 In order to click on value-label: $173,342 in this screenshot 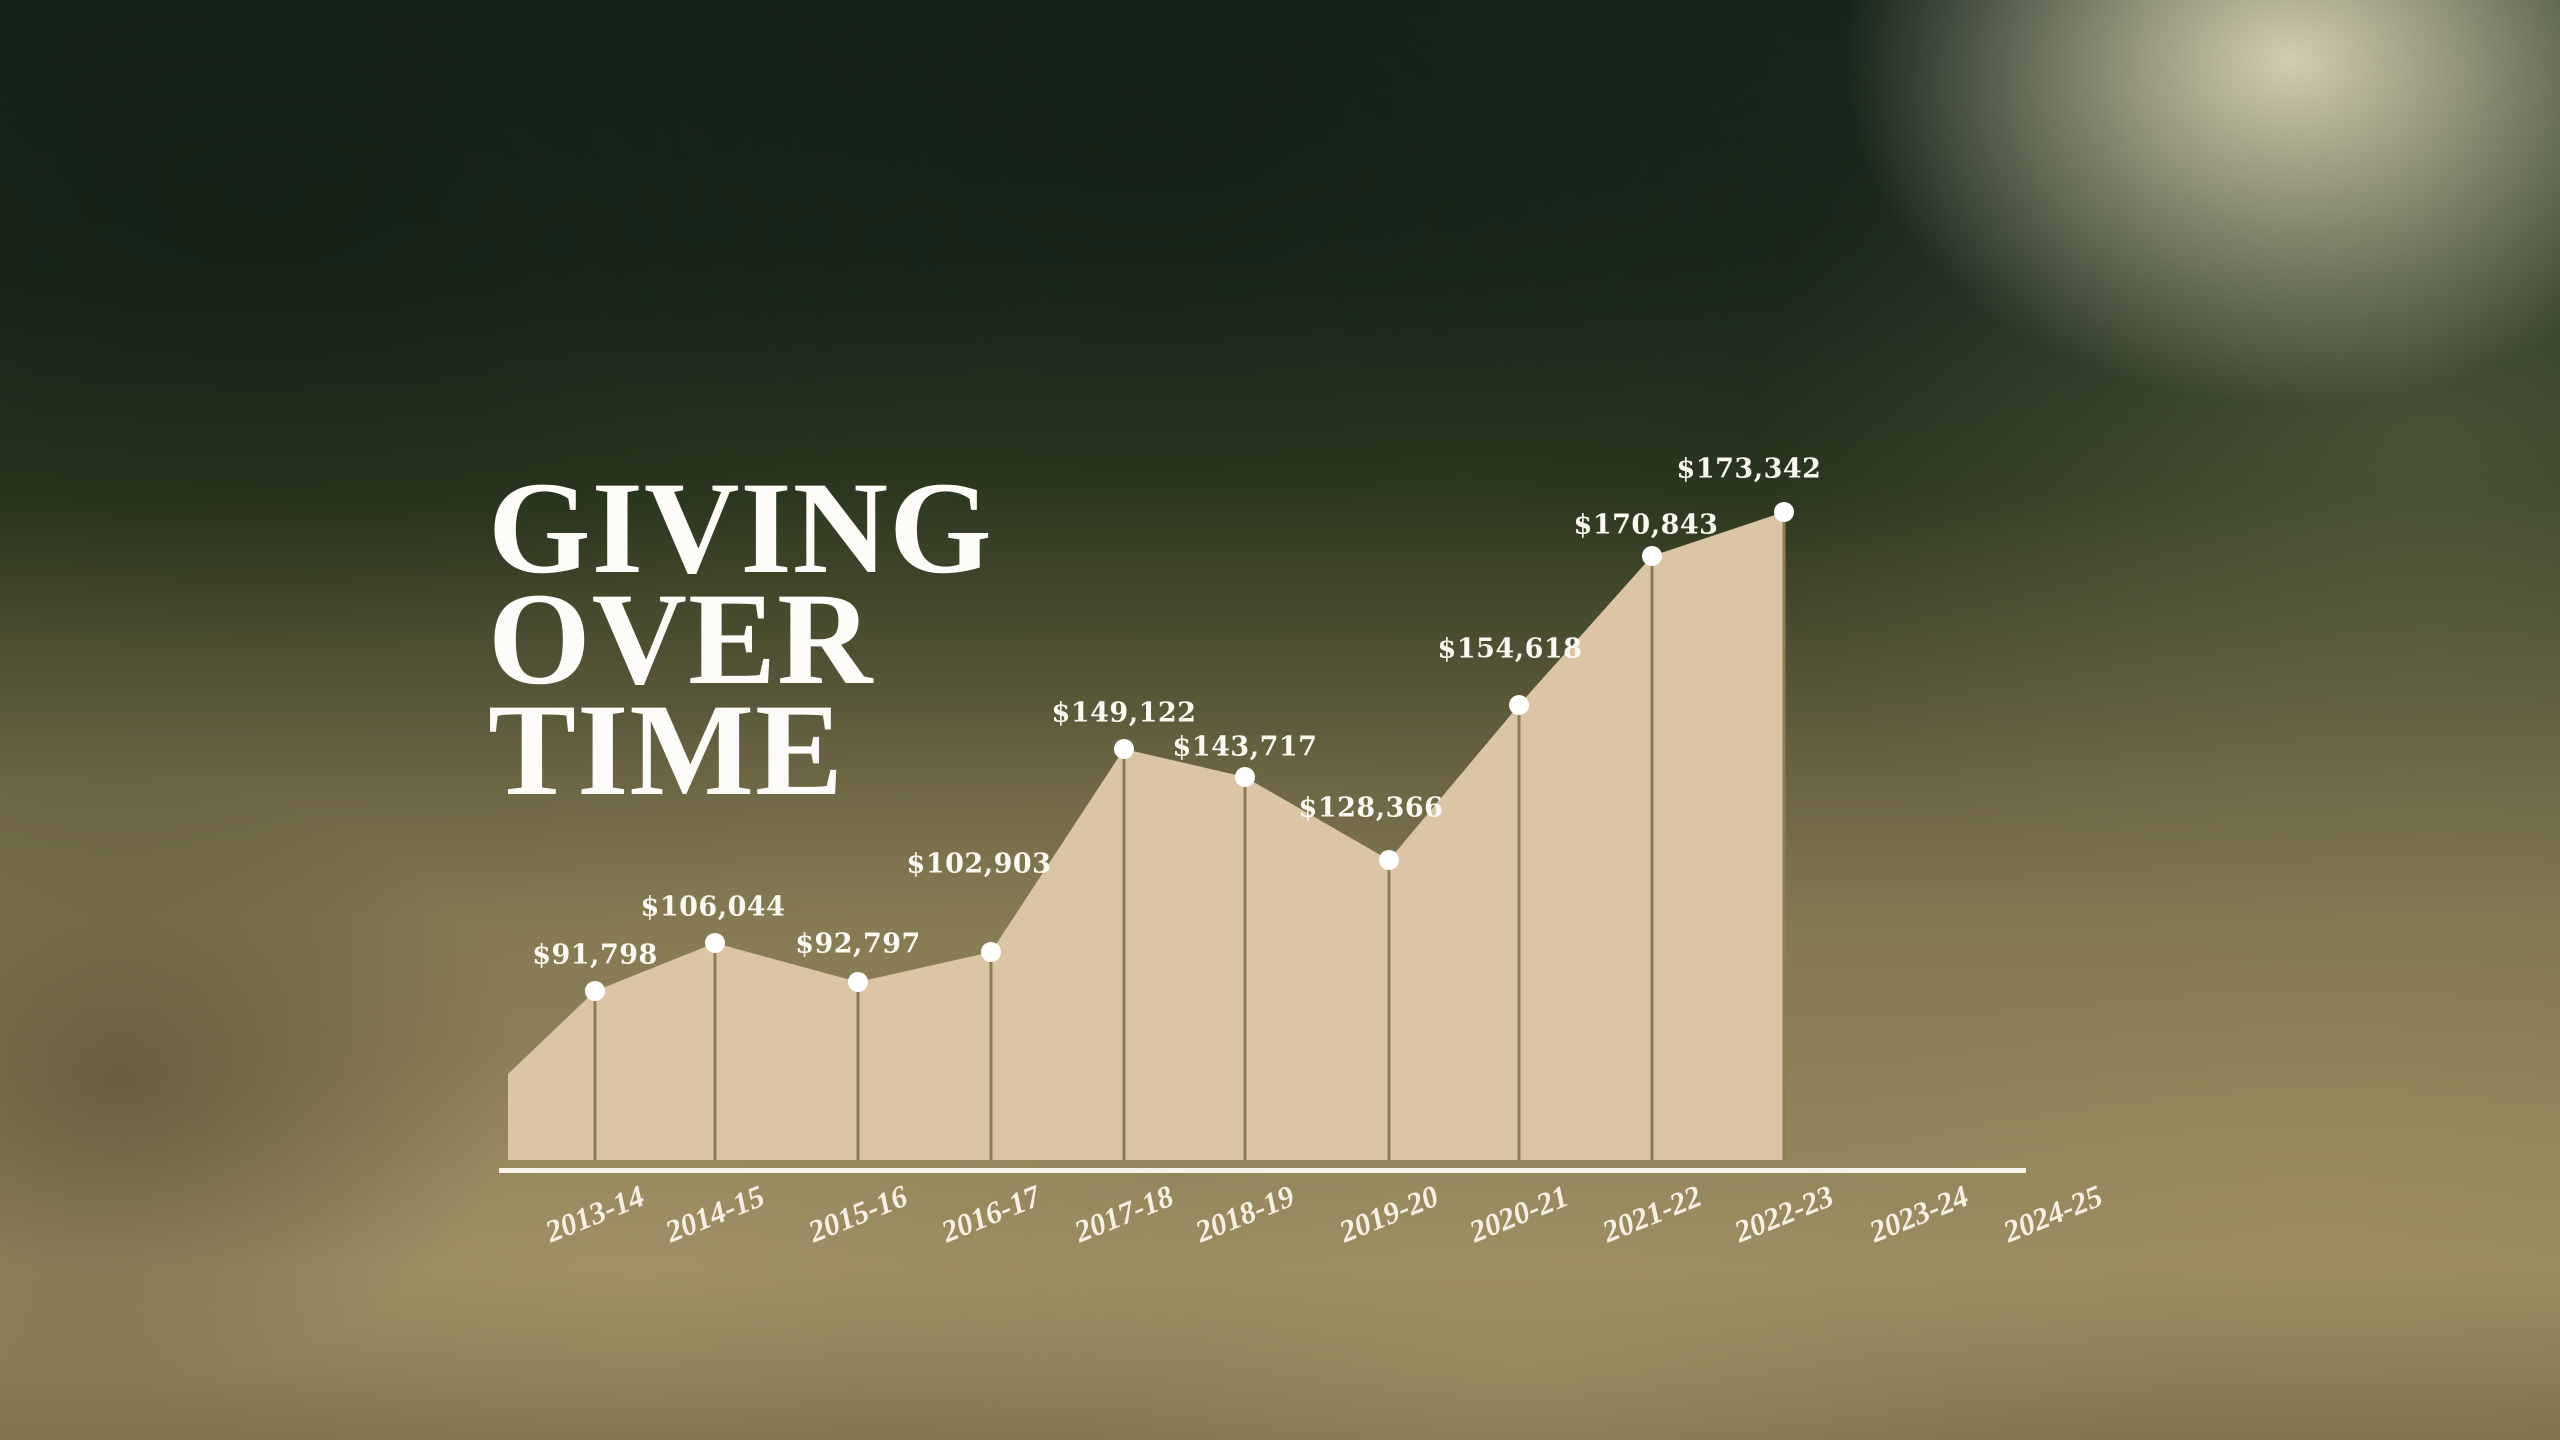, I will do `click(1749, 469)`.